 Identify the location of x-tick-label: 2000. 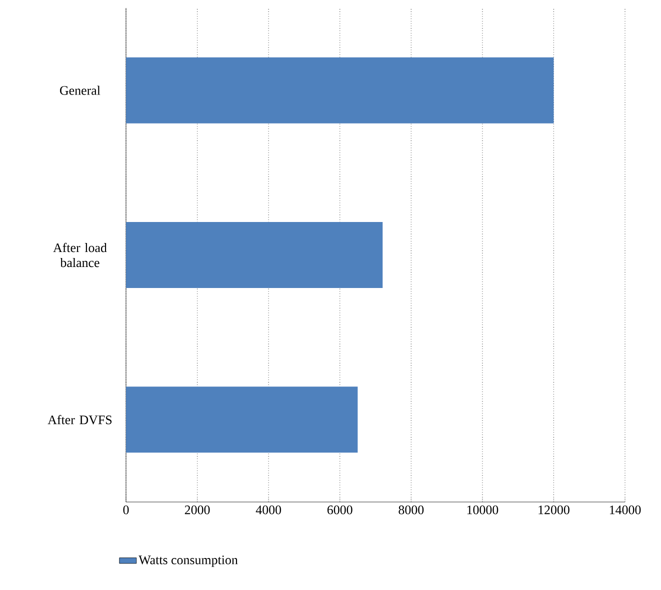
(197, 510).